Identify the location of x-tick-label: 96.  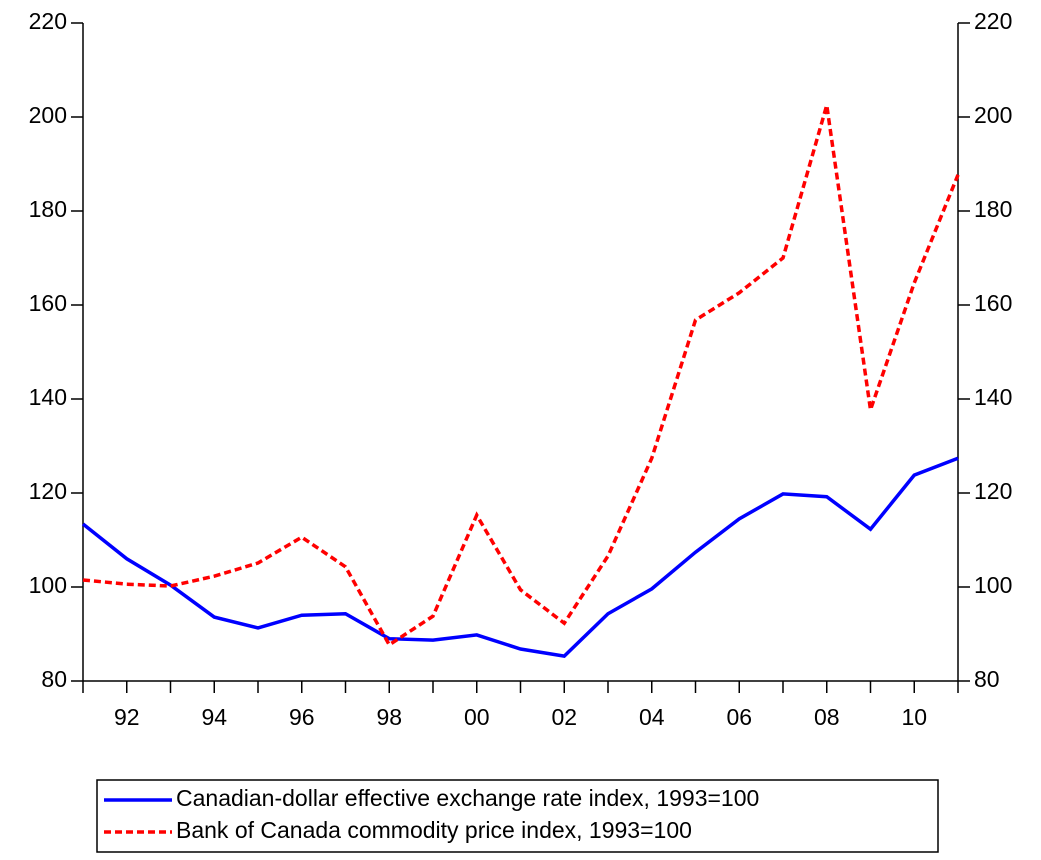
(302, 717).